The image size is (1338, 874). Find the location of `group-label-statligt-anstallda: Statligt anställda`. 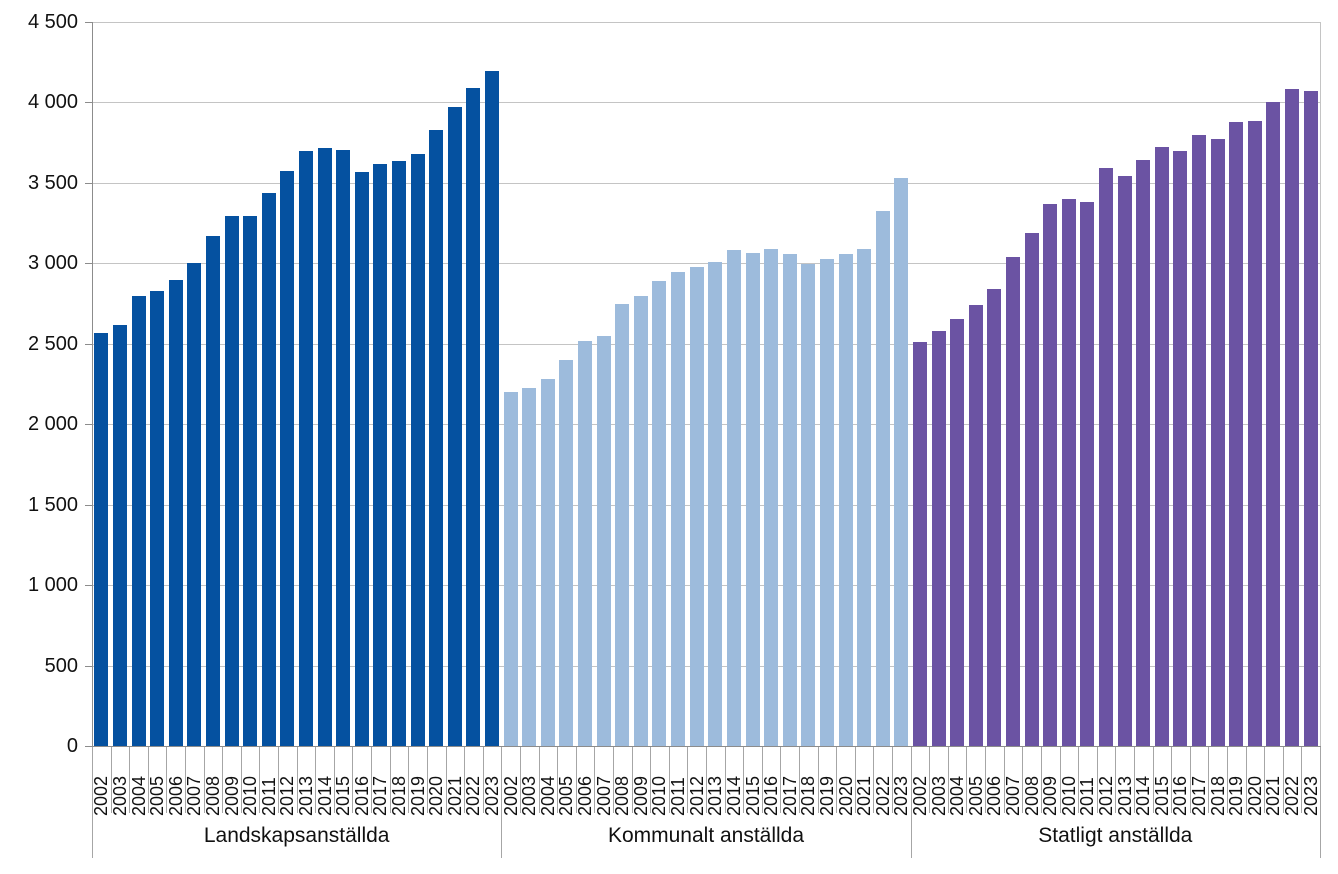

group-label-statligt-anstallda: Statligt anställda is located at coordinates (1115, 835).